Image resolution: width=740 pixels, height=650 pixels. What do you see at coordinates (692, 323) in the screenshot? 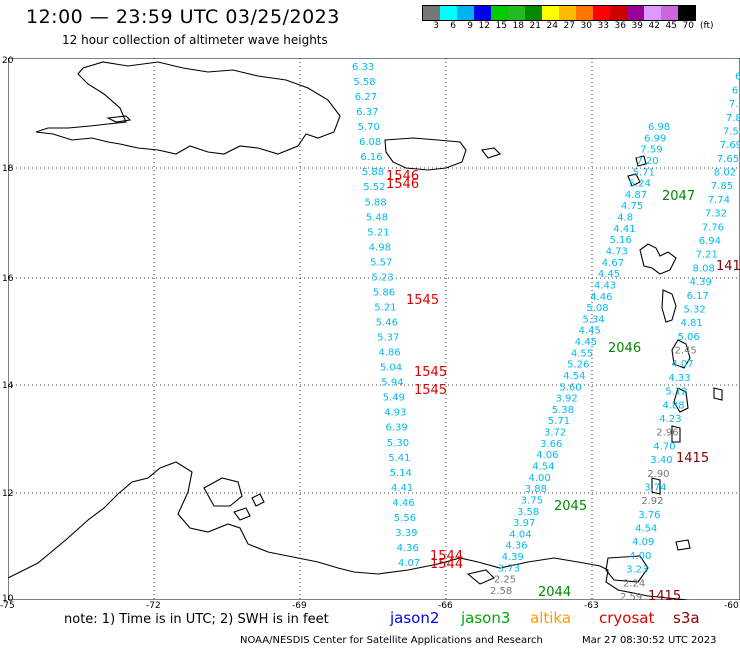
I see `swh-value-east-track-b: 4.81` at bounding box center [692, 323].